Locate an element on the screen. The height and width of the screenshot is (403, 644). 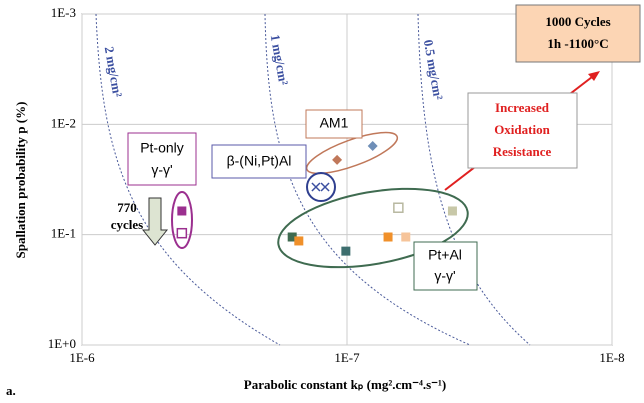
y-tick-label: 1E-3 is located at coordinates (63, 12).